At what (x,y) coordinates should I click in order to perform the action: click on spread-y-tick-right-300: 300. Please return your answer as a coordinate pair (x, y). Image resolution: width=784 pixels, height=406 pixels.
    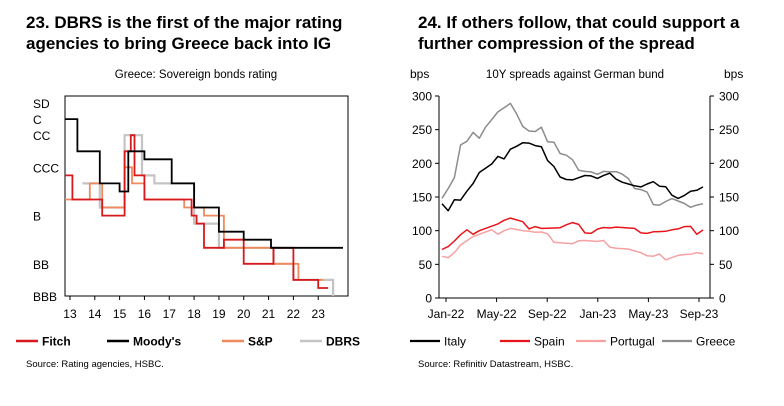
    Looking at the image, I should click on (729, 97).